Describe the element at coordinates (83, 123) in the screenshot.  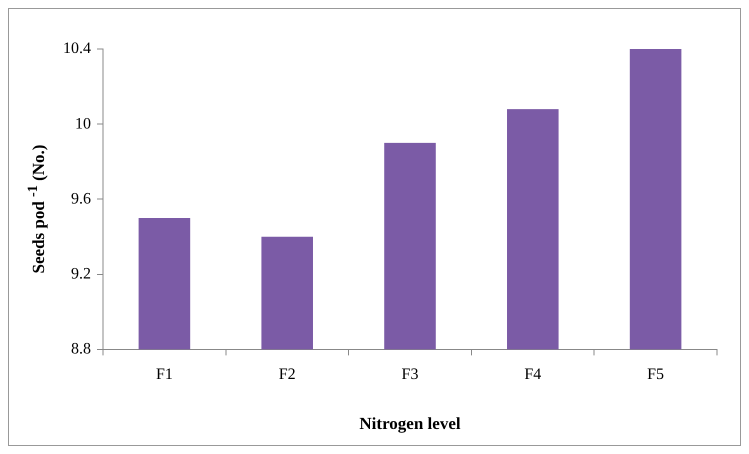
I see `y-tick-label: 10` at that location.